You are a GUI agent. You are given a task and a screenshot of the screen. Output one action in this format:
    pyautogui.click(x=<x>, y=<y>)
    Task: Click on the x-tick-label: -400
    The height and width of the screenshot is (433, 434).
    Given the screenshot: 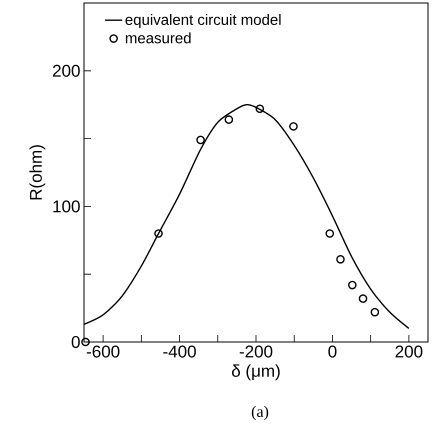 What is the action you would take?
    pyautogui.click(x=179, y=352)
    